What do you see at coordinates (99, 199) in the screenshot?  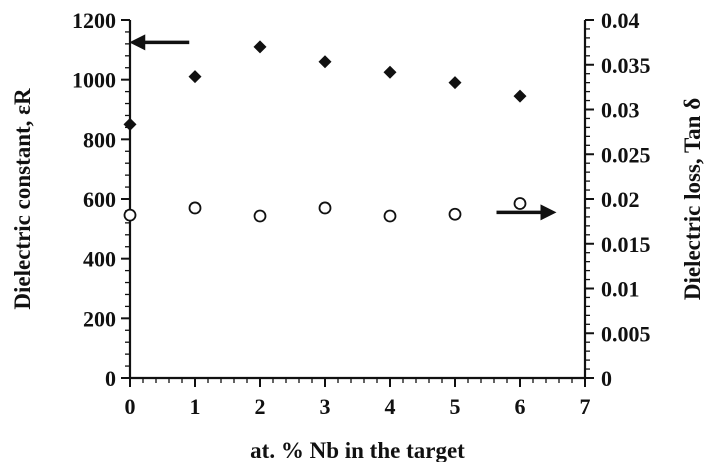 I see `y-left-tick-label: 600` at bounding box center [99, 199].